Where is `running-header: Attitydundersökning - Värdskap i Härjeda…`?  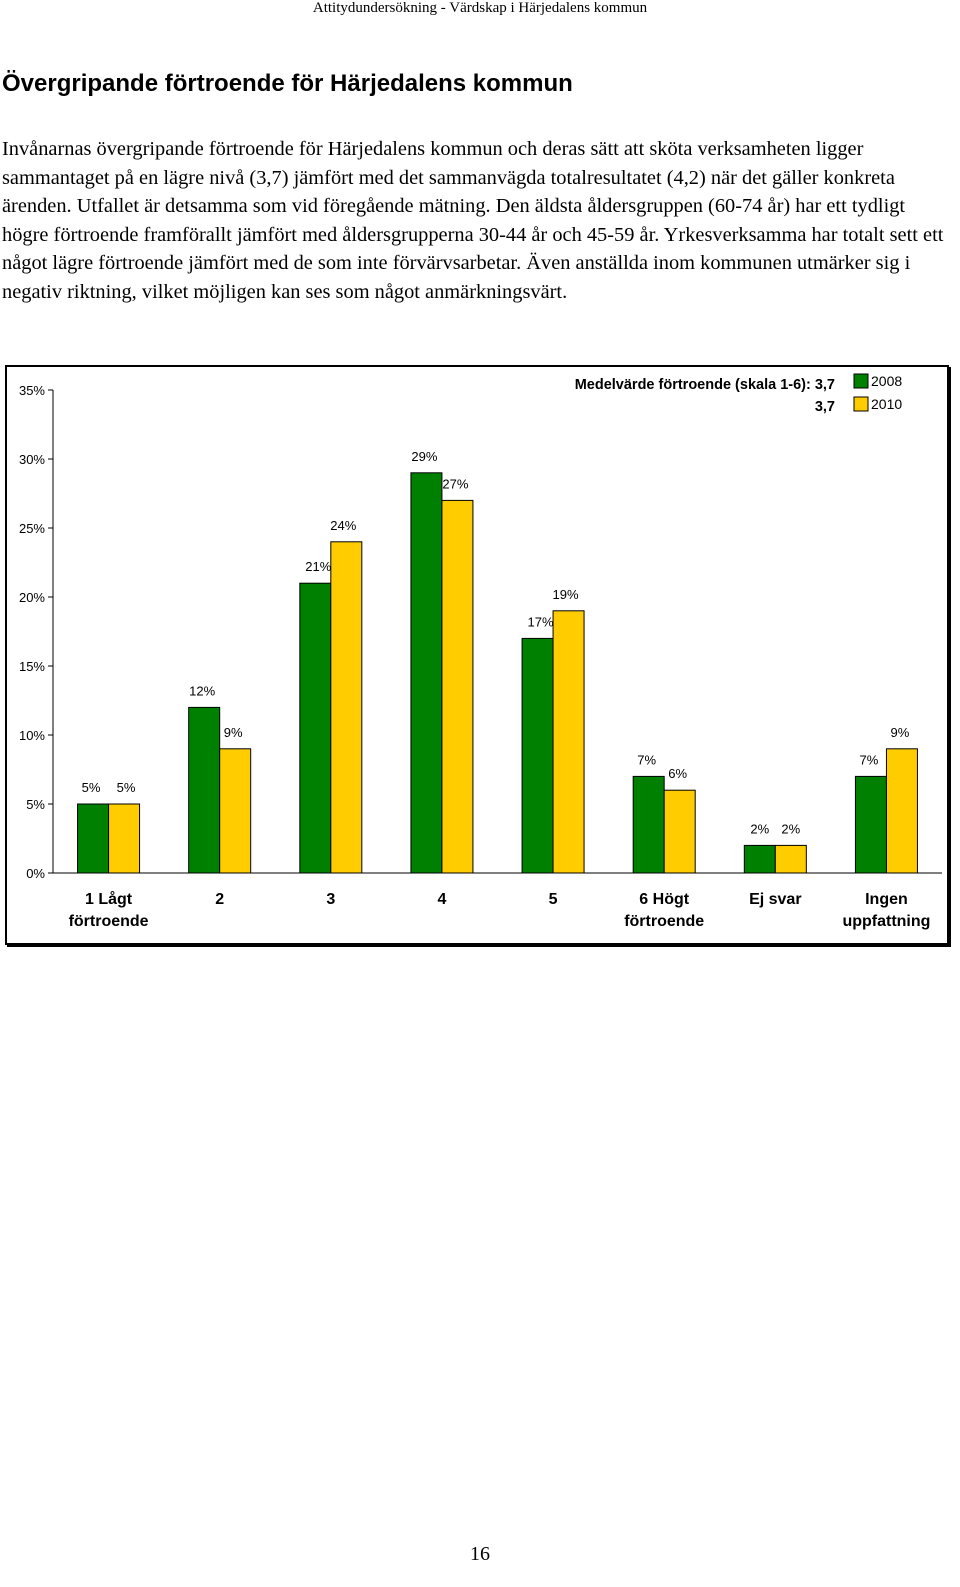 running-header: Attitydundersökning - Värdskap i Härjeda… is located at coordinates (480, 8).